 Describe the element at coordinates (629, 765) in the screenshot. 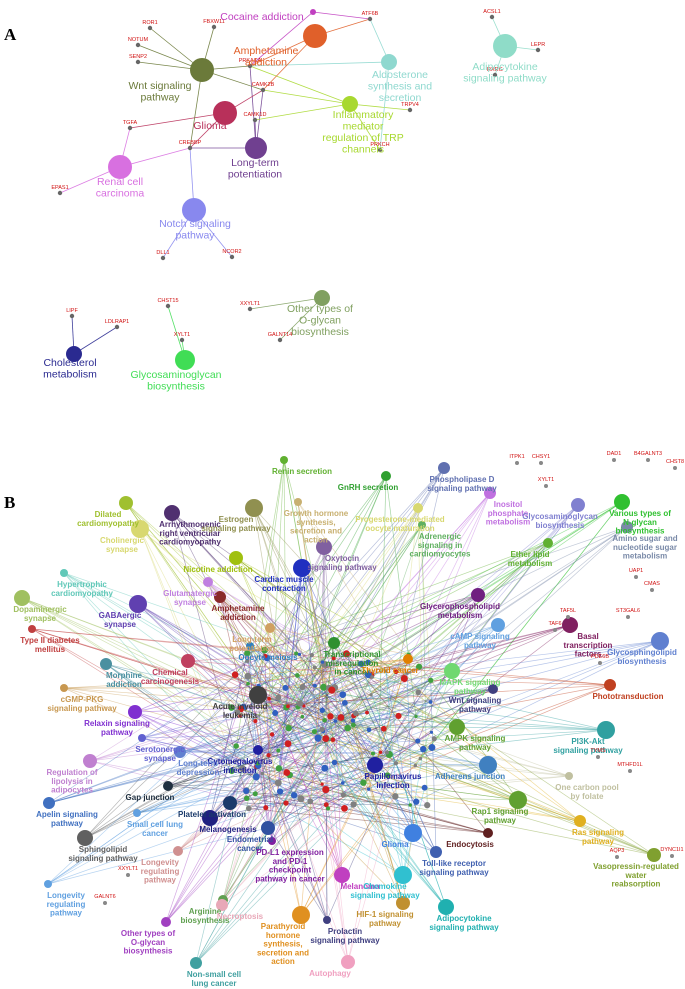

I see `gene-label: MTHFD1L` at that location.